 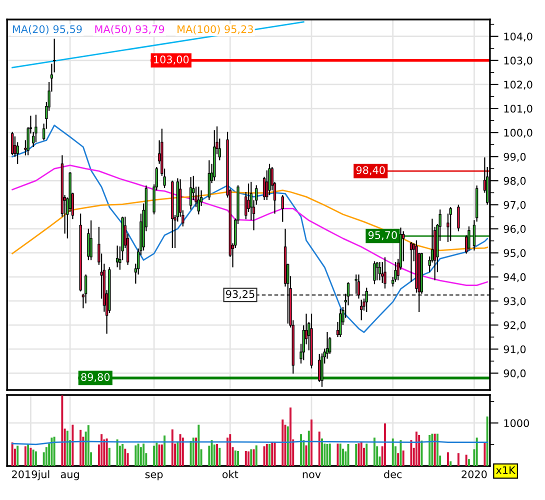 What do you see at coordinates (516, 423) in the screenshot?
I see `y-tick-label: 1000` at bounding box center [516, 423].